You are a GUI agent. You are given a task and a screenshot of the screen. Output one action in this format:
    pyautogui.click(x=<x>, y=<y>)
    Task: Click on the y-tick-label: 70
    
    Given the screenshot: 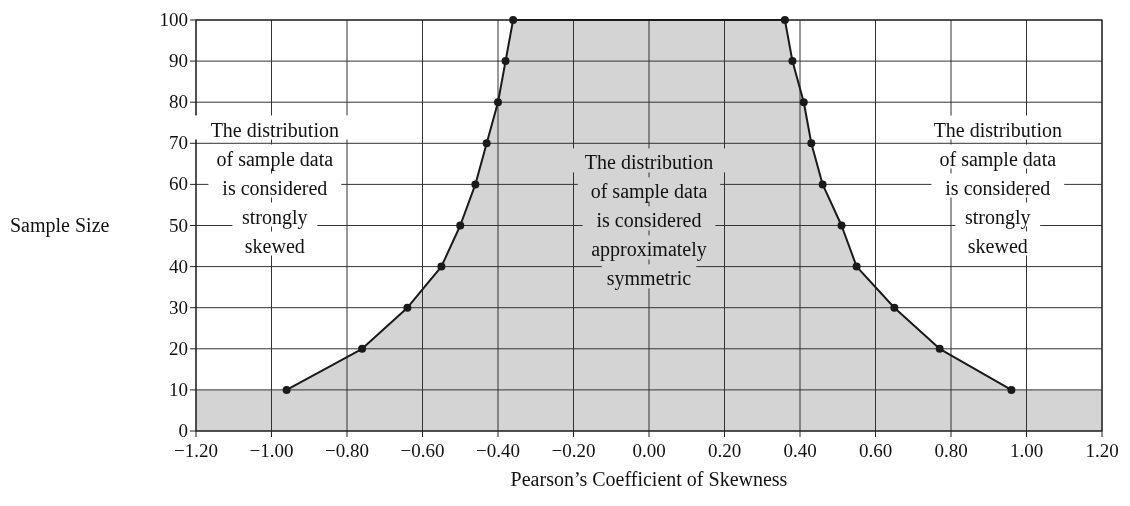 What is the action you would take?
    pyautogui.click(x=178, y=143)
    